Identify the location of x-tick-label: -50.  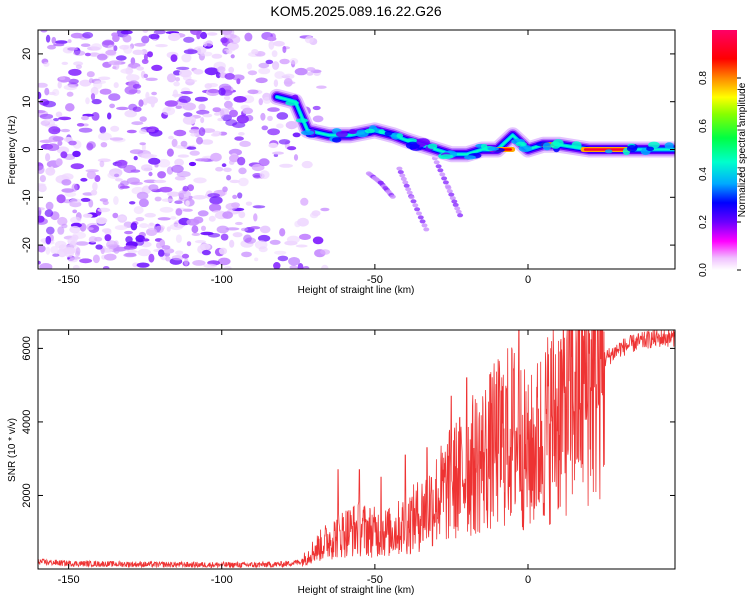
(375, 580).